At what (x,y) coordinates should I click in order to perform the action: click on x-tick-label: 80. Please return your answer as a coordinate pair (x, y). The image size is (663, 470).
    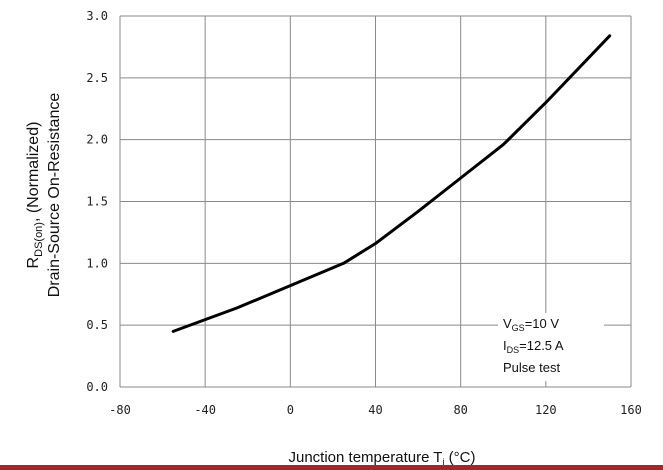
    Looking at the image, I should click on (460, 410).